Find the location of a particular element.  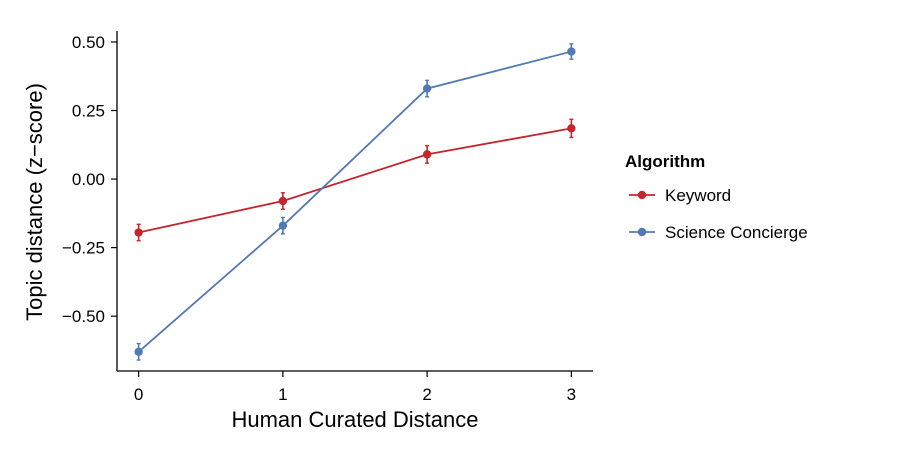

x-axis-title: Human Curated Distance is located at coordinates (354, 419).